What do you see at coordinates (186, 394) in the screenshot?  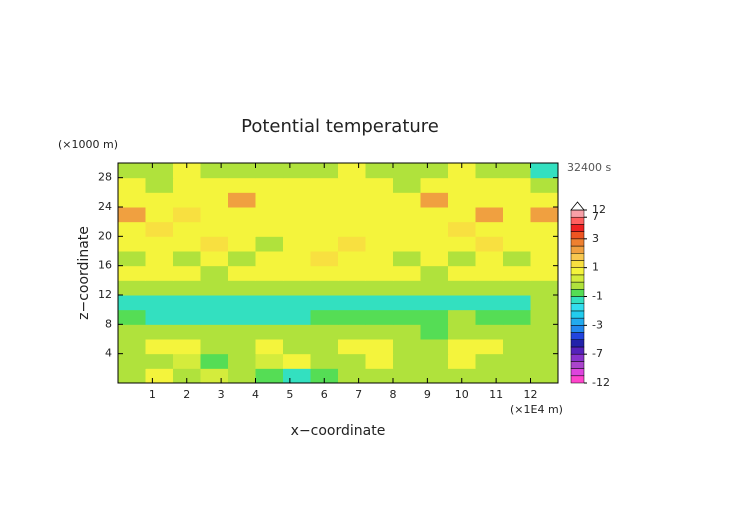 I see `x-tick-label: 2` at bounding box center [186, 394].